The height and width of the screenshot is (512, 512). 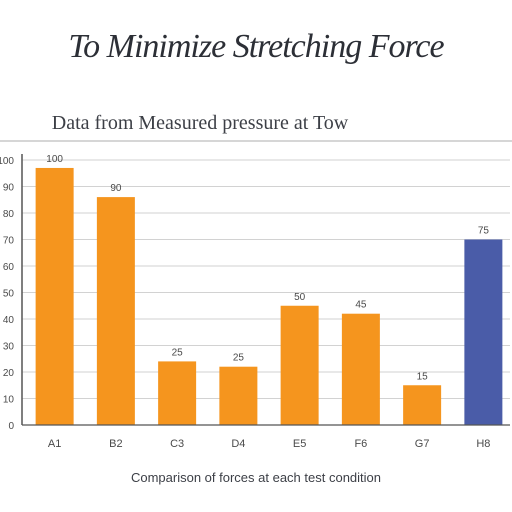 What do you see at coordinates (9, 188) in the screenshot?
I see `y-tick-label: 90` at bounding box center [9, 188].